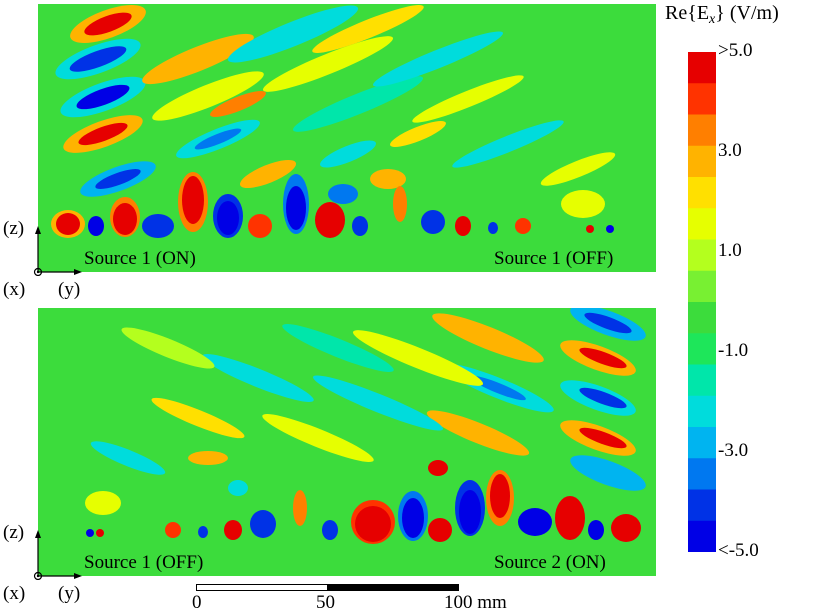 Image resolution: width=814 pixels, height=616 pixels. Describe the element at coordinates (730, 250) in the screenshot. I see `colorbar-tick-label: 1.0` at that location.